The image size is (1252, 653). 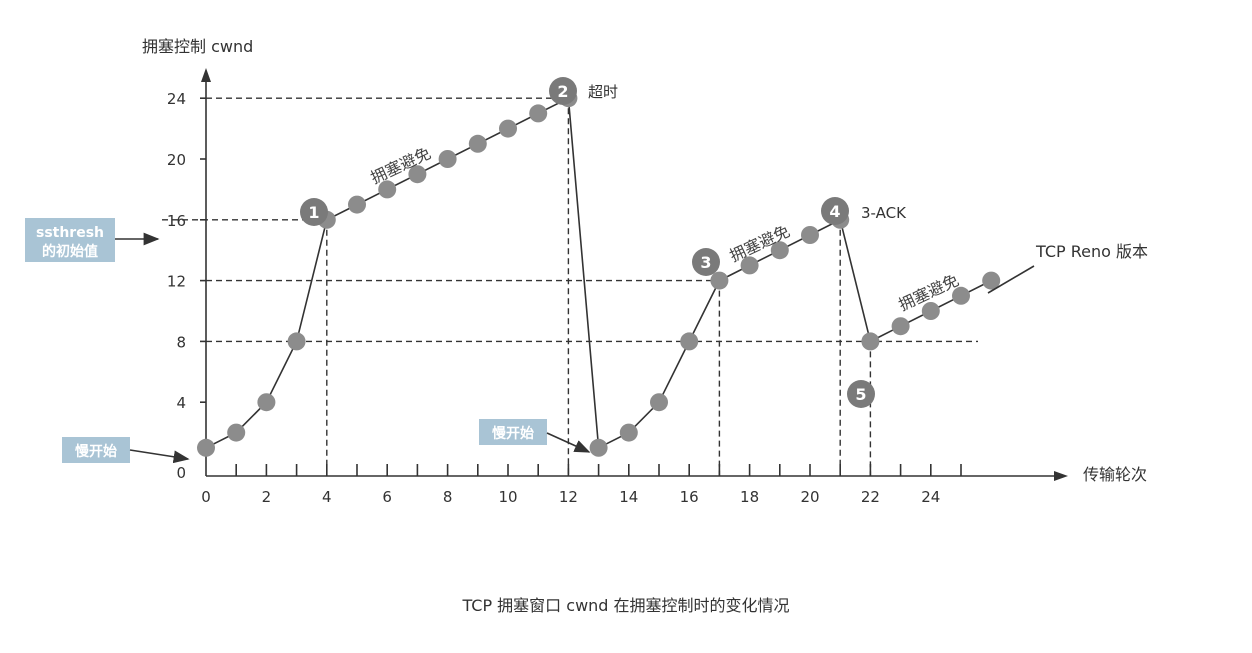 I want to click on slow-start-callout-1: 慢开始, so click(x=126, y=450).